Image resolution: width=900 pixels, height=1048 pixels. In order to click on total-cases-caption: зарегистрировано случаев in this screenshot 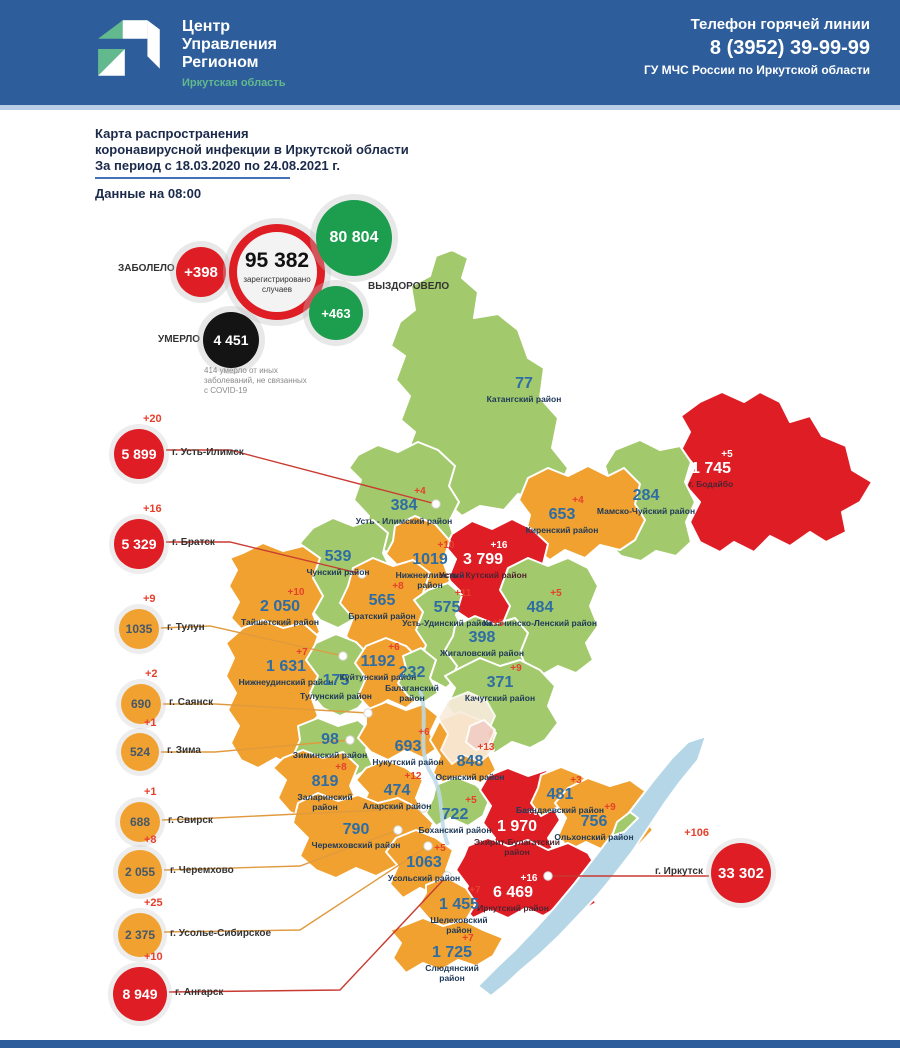, I will do `click(277, 284)`.